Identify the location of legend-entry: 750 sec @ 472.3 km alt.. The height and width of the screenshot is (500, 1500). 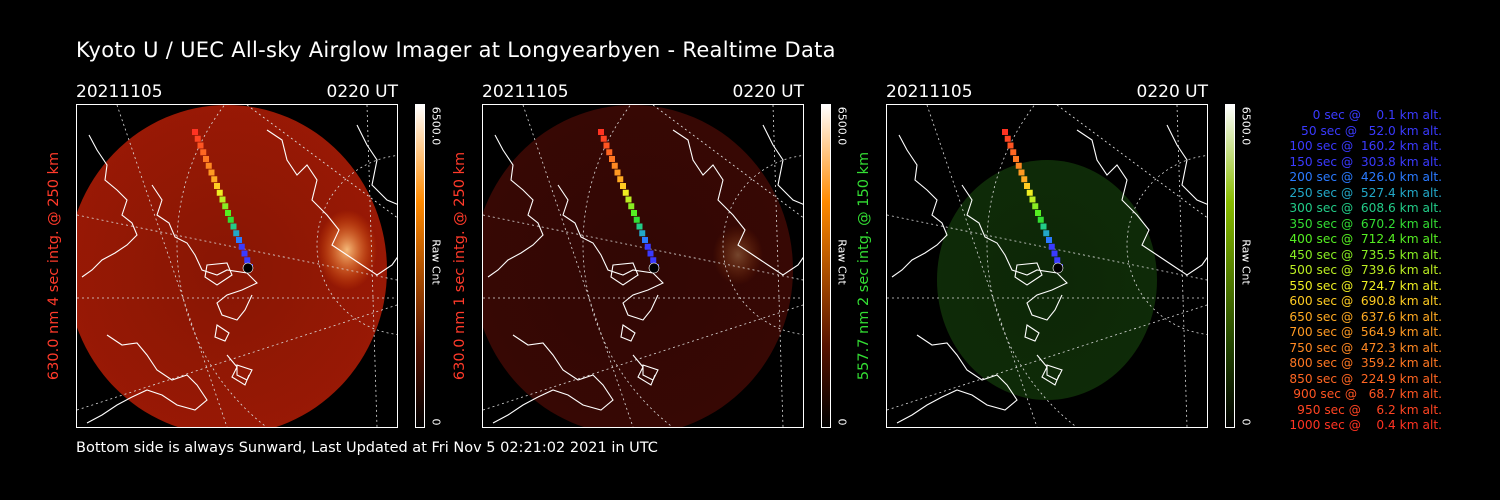
(1363, 347).